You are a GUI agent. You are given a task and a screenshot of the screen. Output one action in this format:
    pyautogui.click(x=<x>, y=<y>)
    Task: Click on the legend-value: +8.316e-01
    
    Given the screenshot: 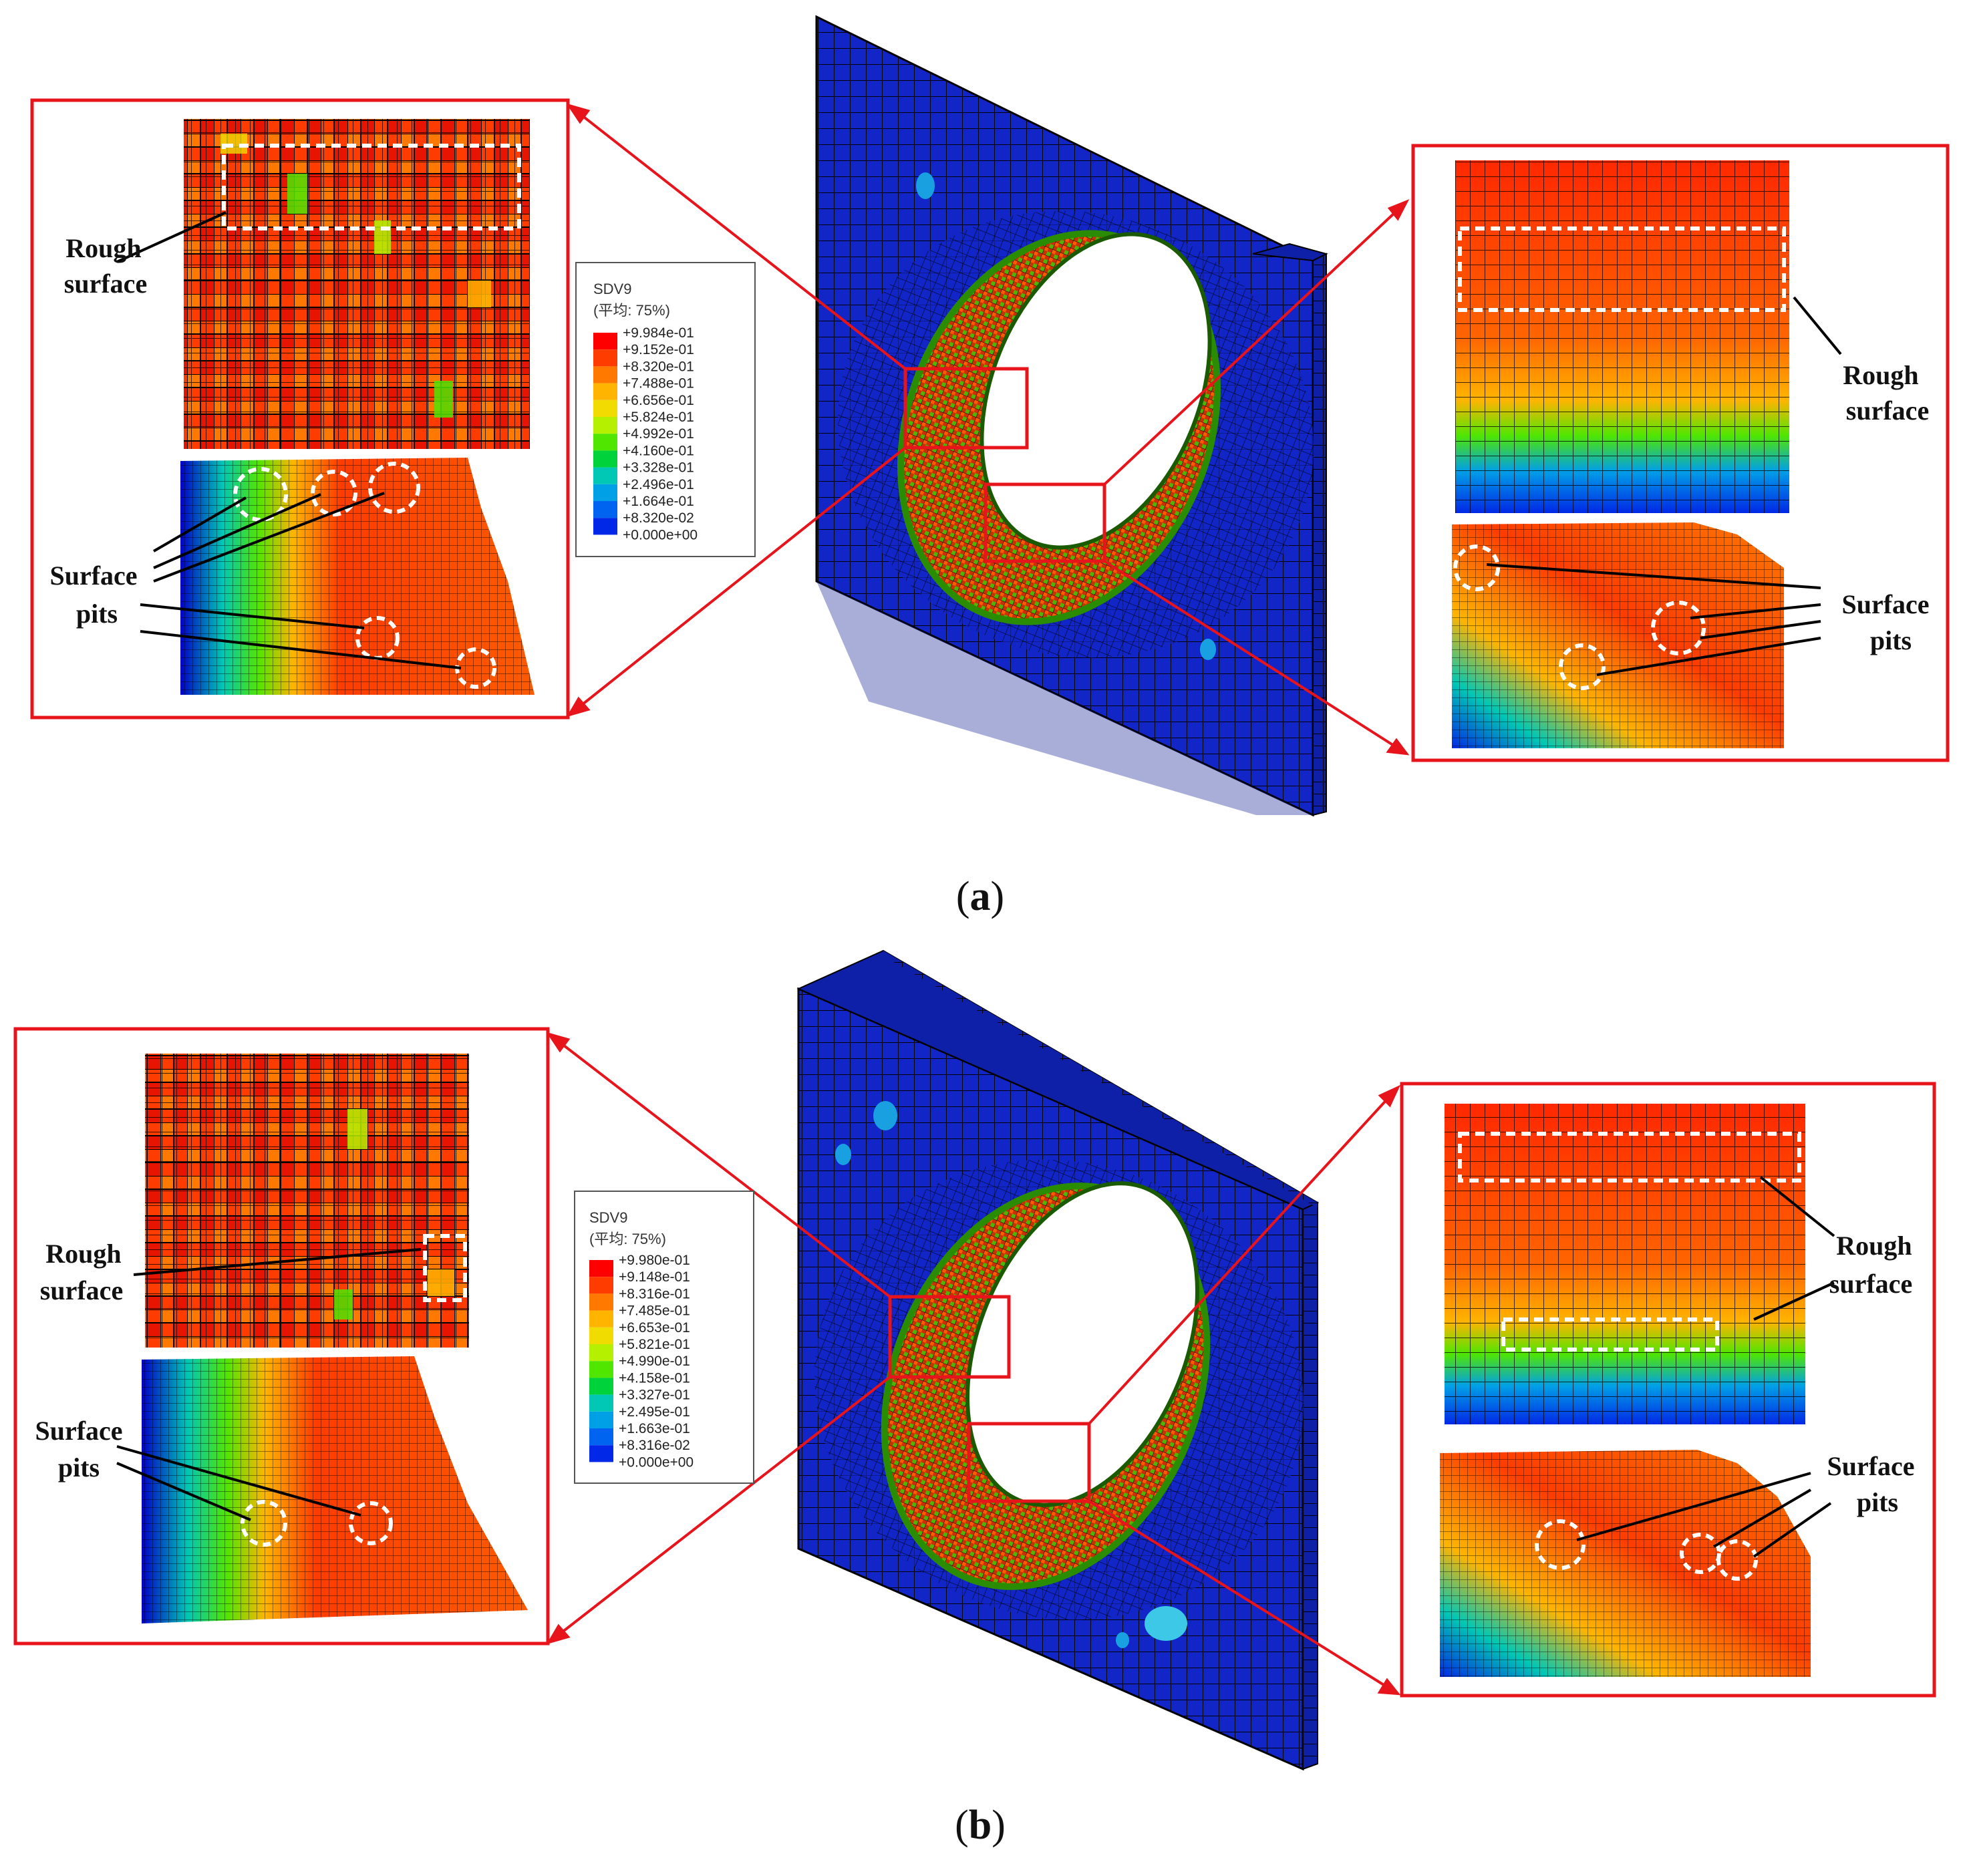 What is the action you would take?
    pyautogui.click(x=655, y=1293)
    